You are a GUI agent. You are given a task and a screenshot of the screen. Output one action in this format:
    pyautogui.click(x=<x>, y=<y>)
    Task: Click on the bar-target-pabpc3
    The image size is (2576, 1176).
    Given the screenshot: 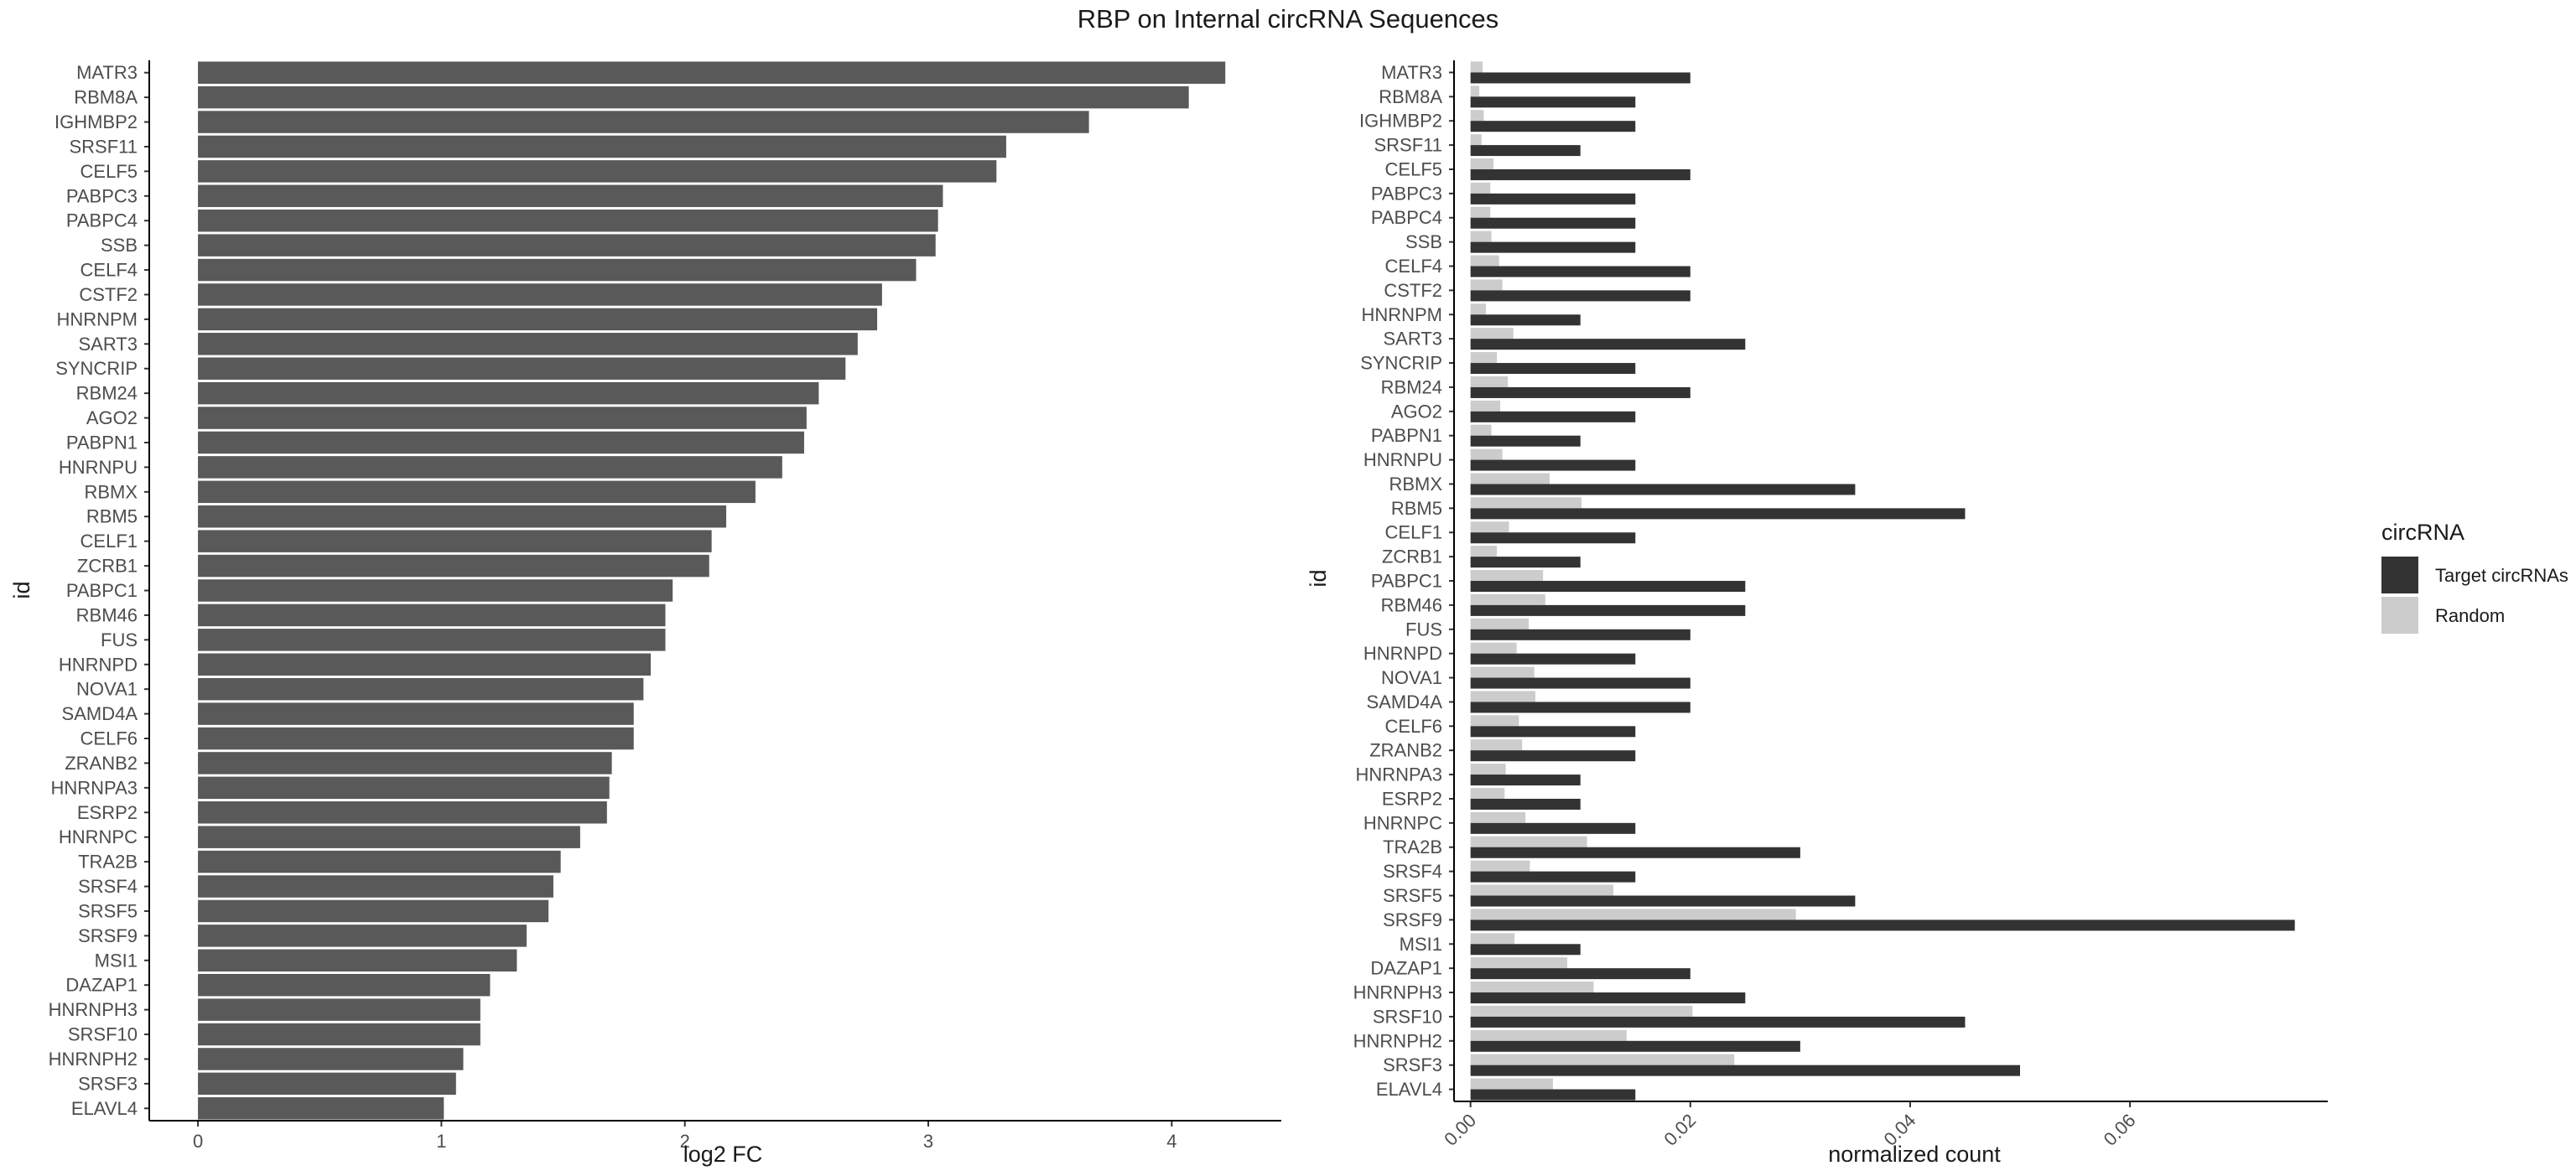 What is the action you would take?
    pyautogui.click(x=1553, y=199)
    